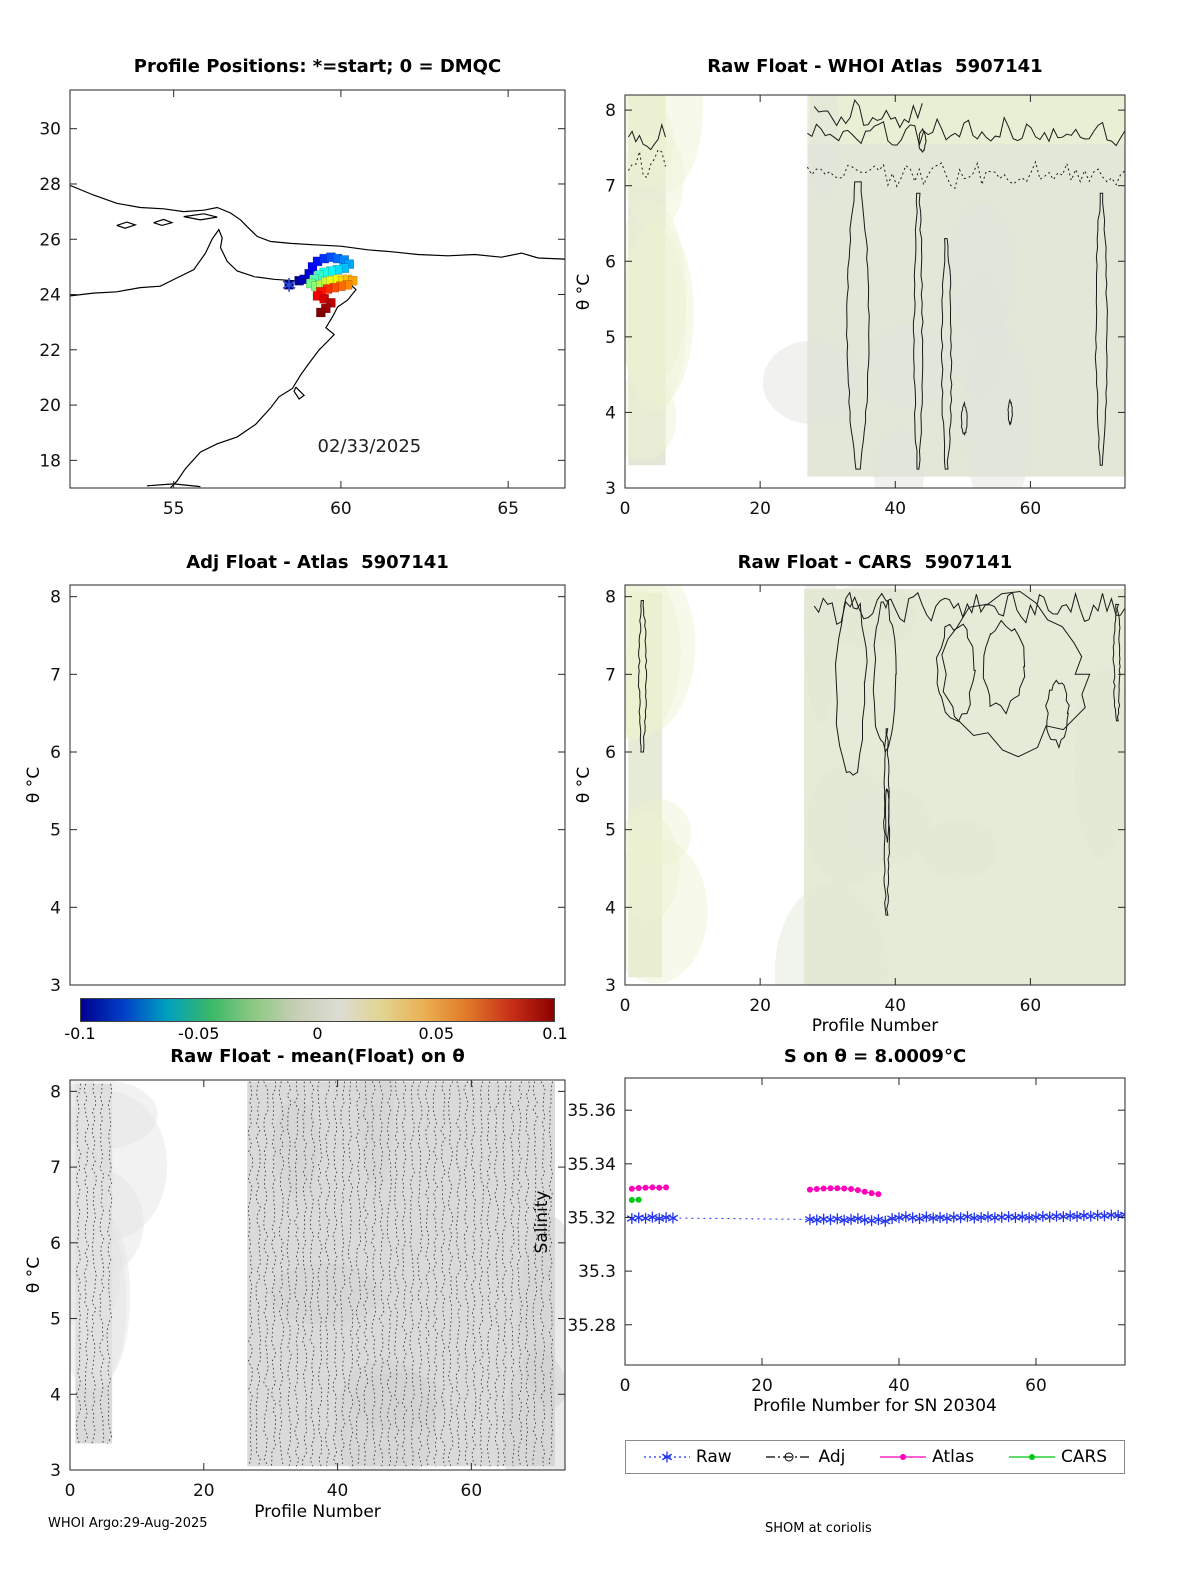 Image resolution: width=1200 pixels, height=1575 pixels. Describe the element at coordinates (666, 1457) in the screenshot. I see `raw-series-swatch-icon` at that location.